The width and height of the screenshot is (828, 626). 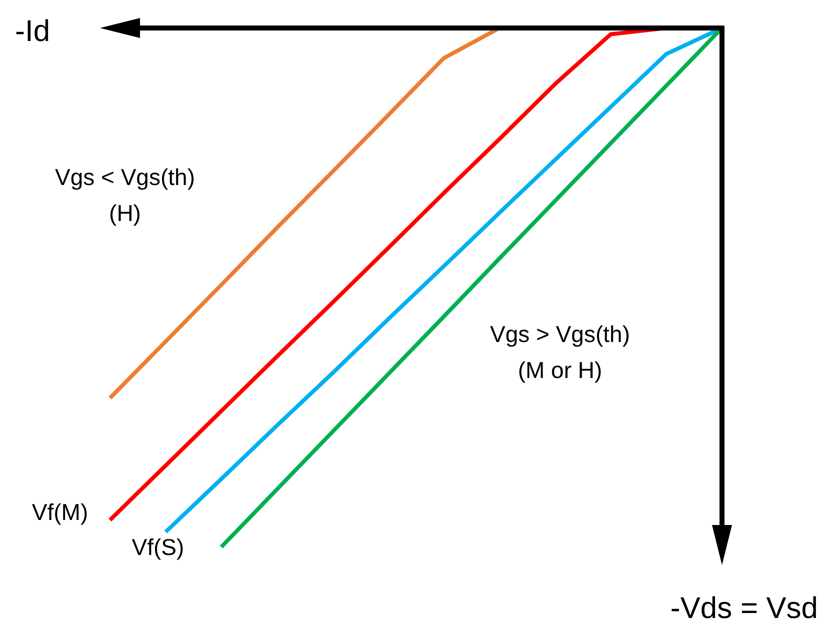 What do you see at coordinates (60, 512) in the screenshot?
I see `annotation: Vf(M)` at bounding box center [60, 512].